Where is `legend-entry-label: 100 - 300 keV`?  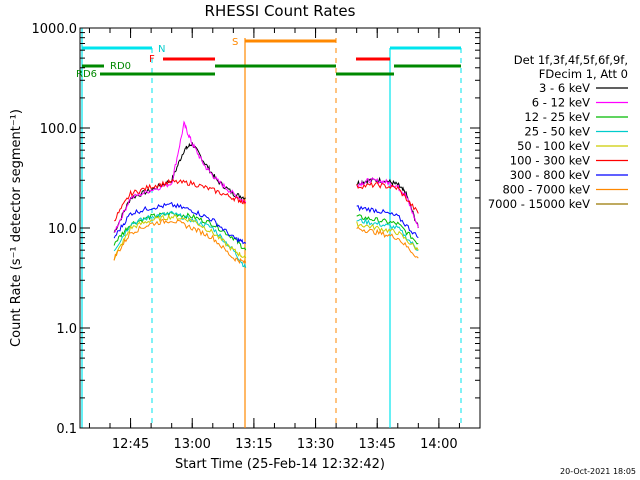 legend-entry-label: 100 - 300 keV is located at coordinates (550, 161).